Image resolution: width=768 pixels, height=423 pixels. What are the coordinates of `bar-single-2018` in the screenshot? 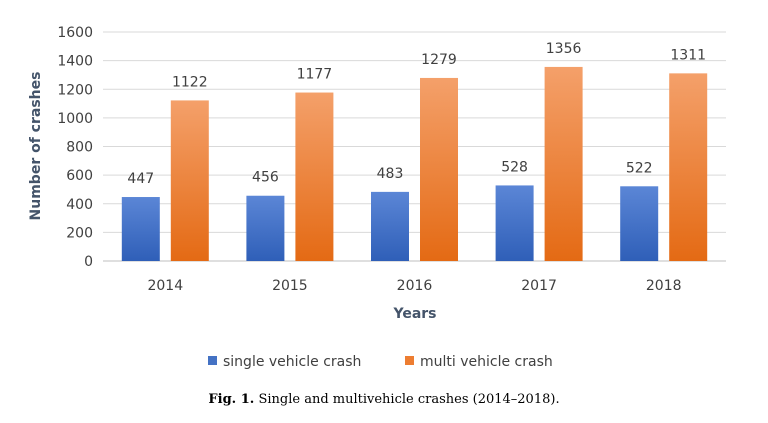 It's located at (639, 223).